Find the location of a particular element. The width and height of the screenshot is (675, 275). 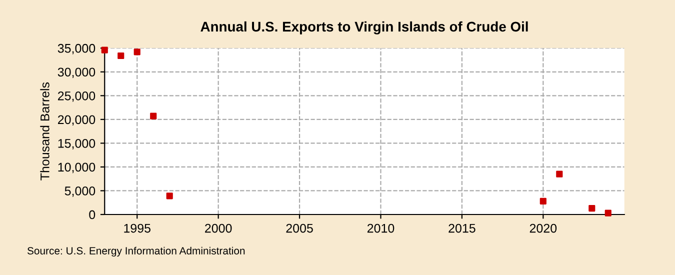

y-tick-label: 10,000 is located at coordinates (77, 168).